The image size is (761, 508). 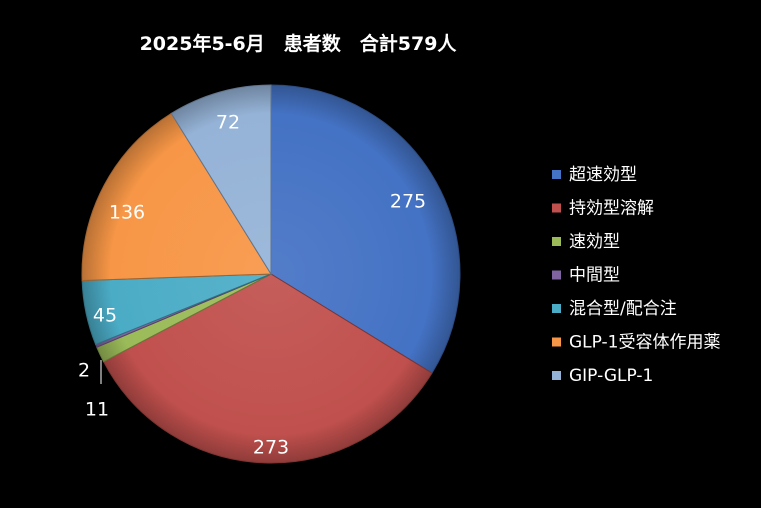 I want to click on data-label: 11, so click(x=97, y=410).